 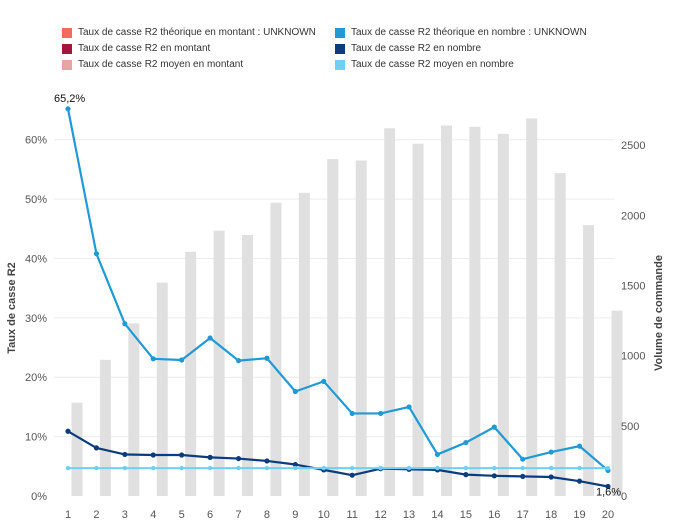 What do you see at coordinates (69, 99) in the screenshot?
I see `data-label: 65,2%` at bounding box center [69, 99].